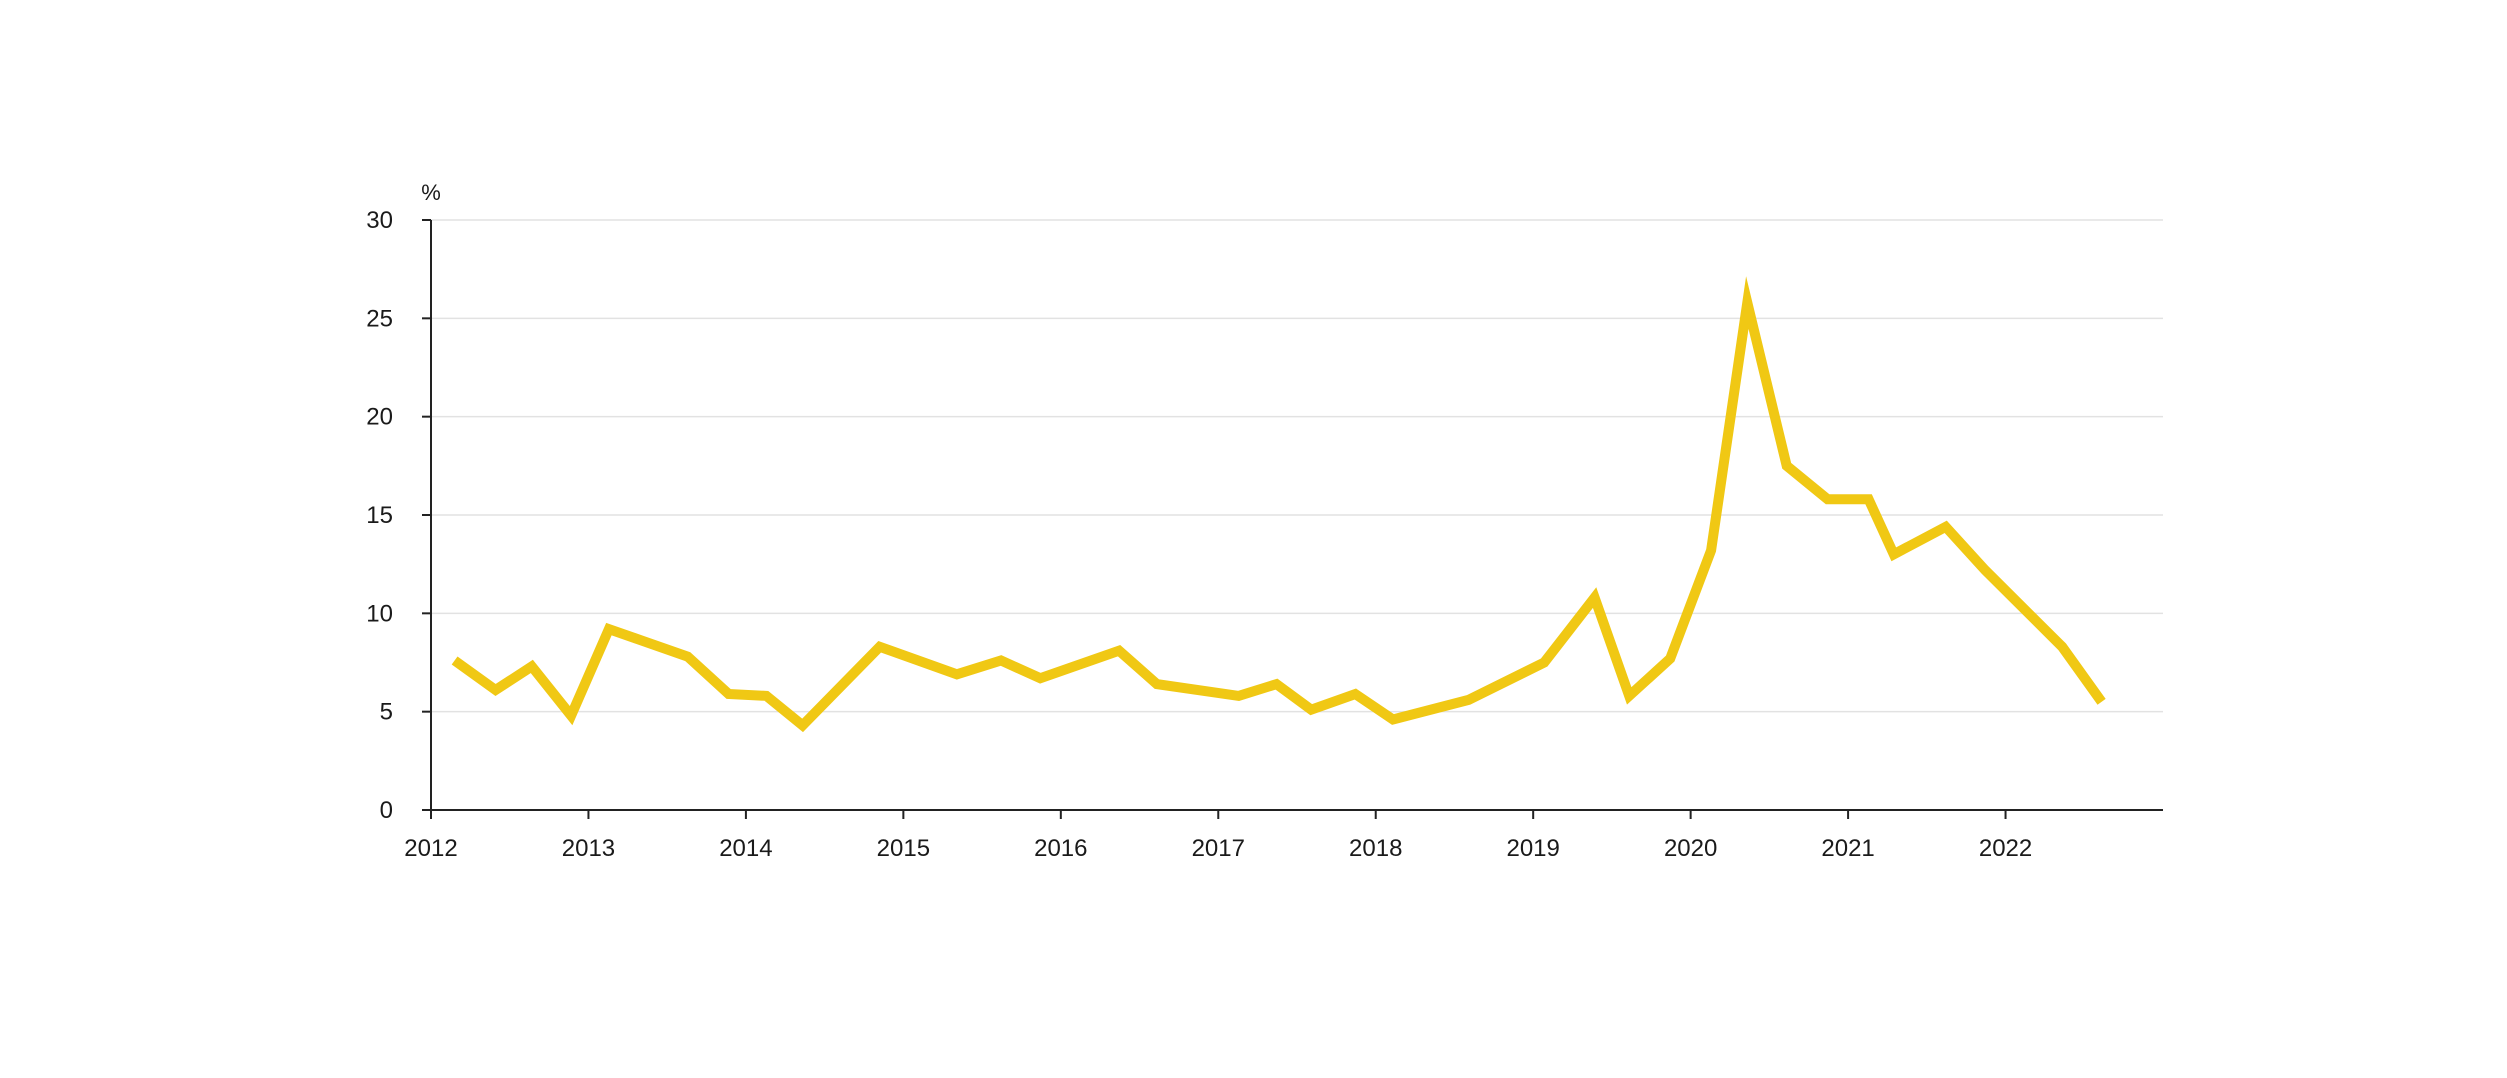 The image size is (2507, 1078). I want to click on x-tick-label-2022: 2022, so click(2005, 848).